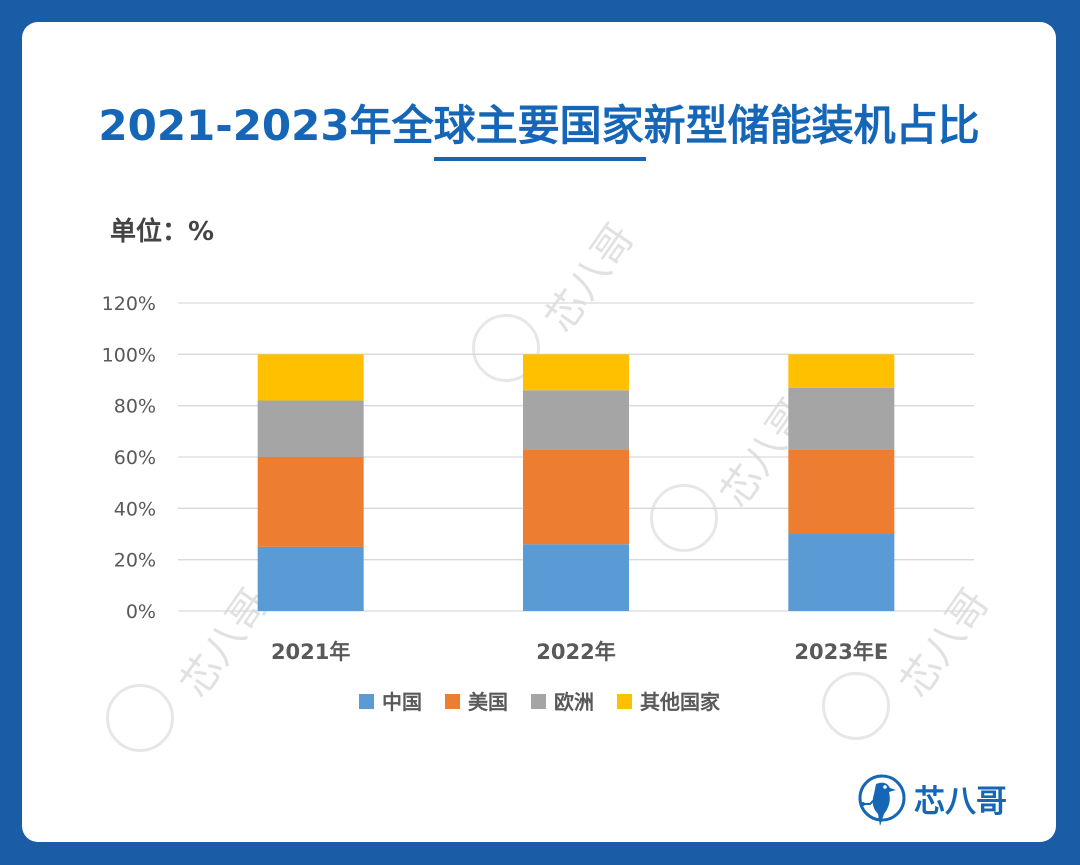  What do you see at coordinates (540, 159) in the screenshot?
I see `title-underline` at bounding box center [540, 159].